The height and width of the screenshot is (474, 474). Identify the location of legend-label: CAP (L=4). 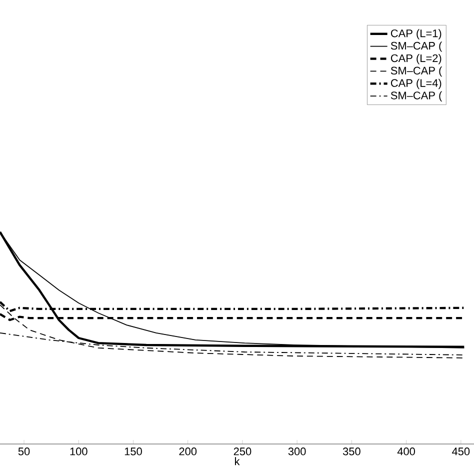
(416, 84).